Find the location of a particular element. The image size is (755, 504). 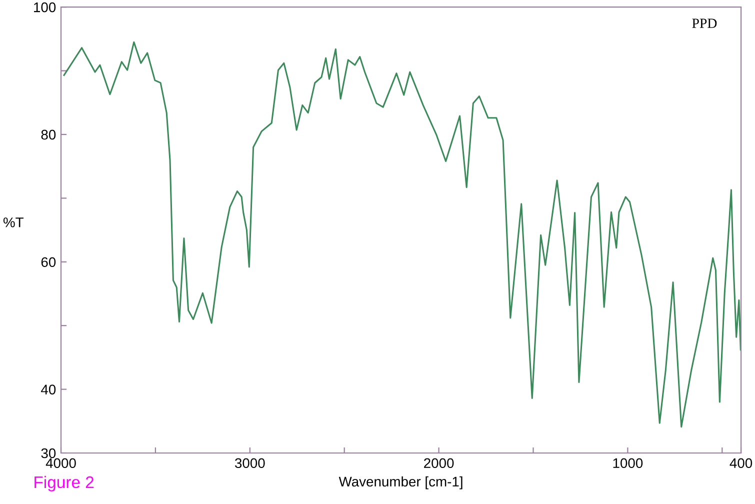

y-tick-label: 80 is located at coordinates (48, 135).